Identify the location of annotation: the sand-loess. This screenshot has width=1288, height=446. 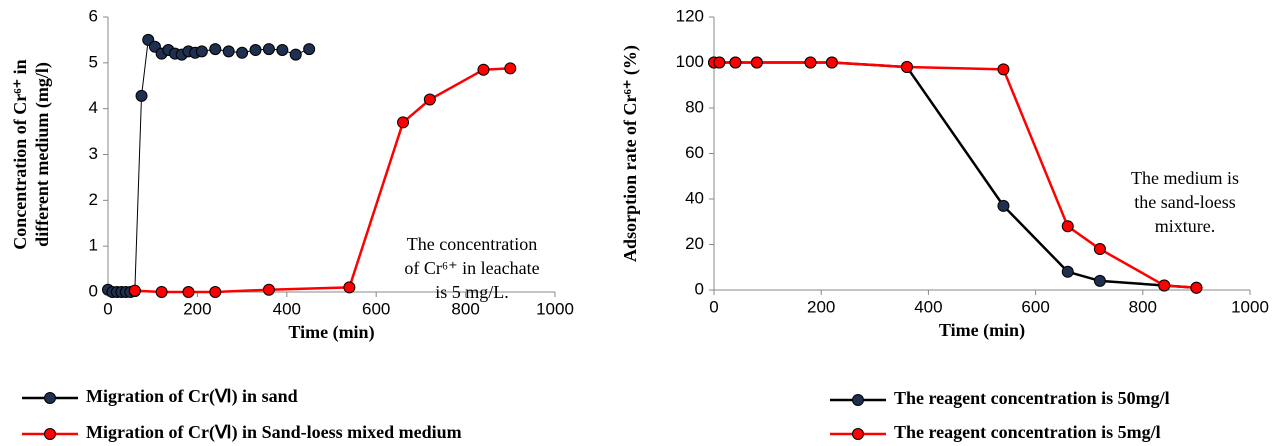
(1184, 202).